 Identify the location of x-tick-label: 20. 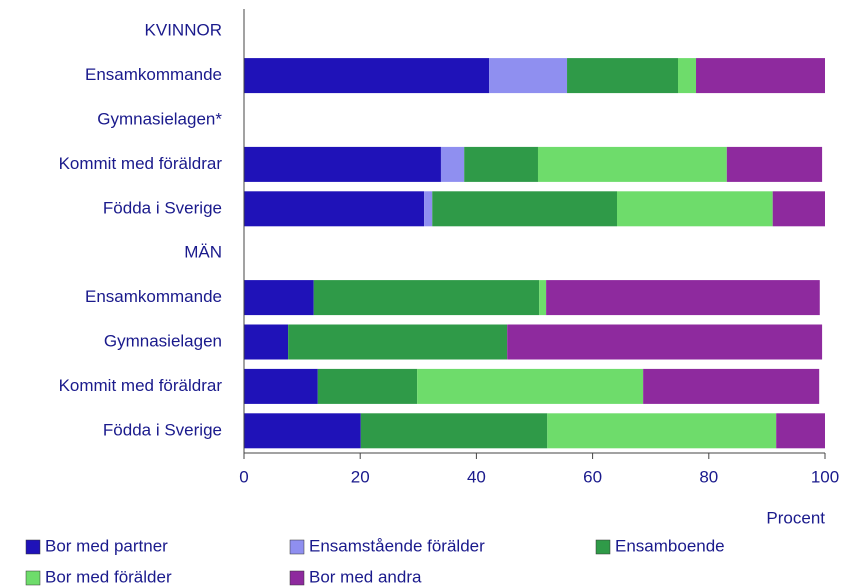
(360, 476).